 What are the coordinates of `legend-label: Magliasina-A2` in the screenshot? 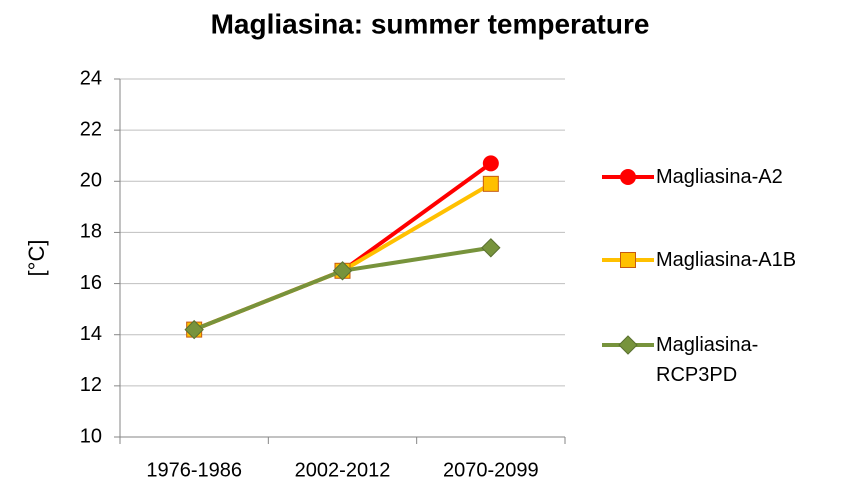 It's located at (719, 177).